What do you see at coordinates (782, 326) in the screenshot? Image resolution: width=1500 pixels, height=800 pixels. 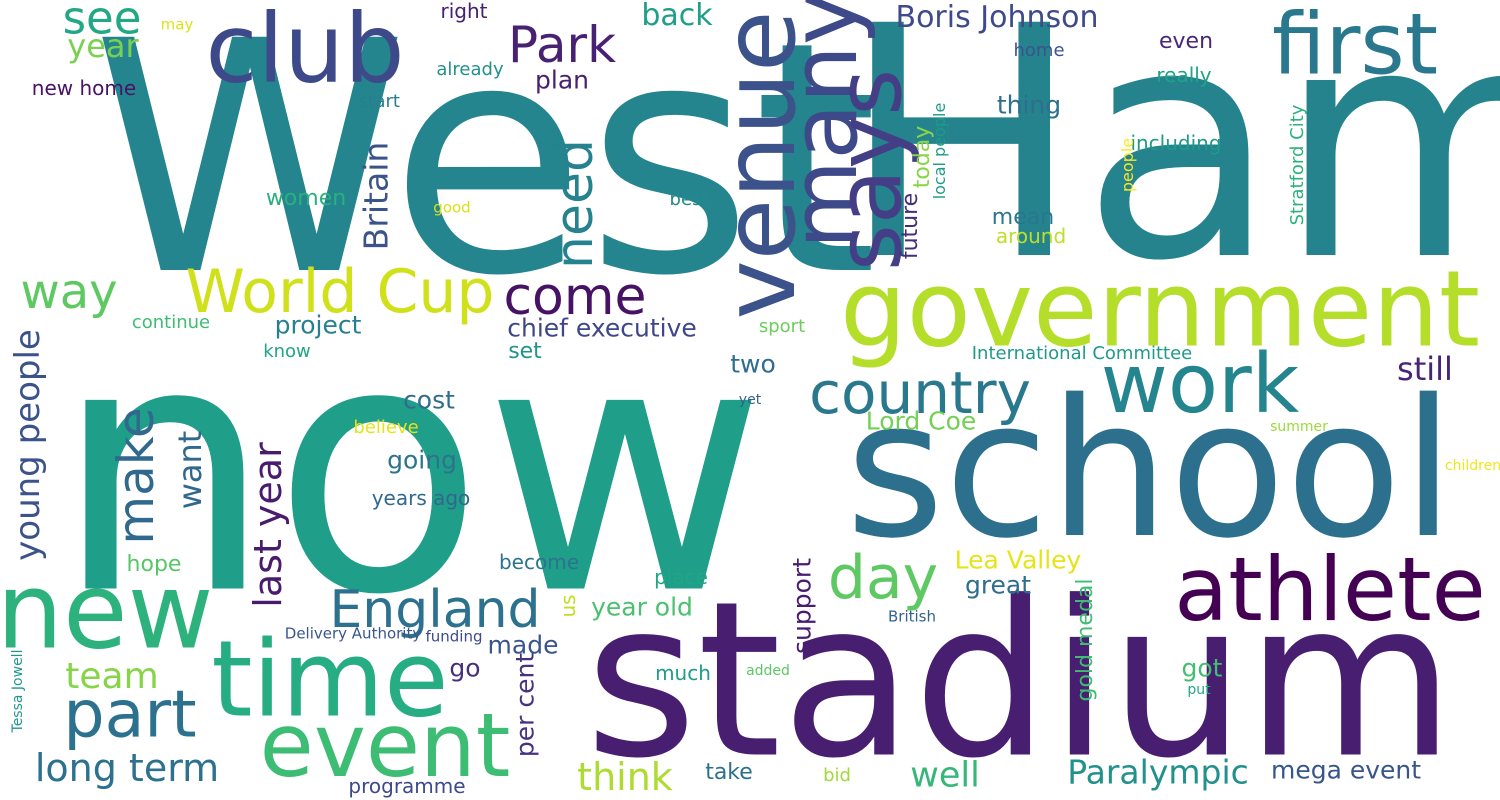 I see `word-sport: sport` at bounding box center [782, 326].